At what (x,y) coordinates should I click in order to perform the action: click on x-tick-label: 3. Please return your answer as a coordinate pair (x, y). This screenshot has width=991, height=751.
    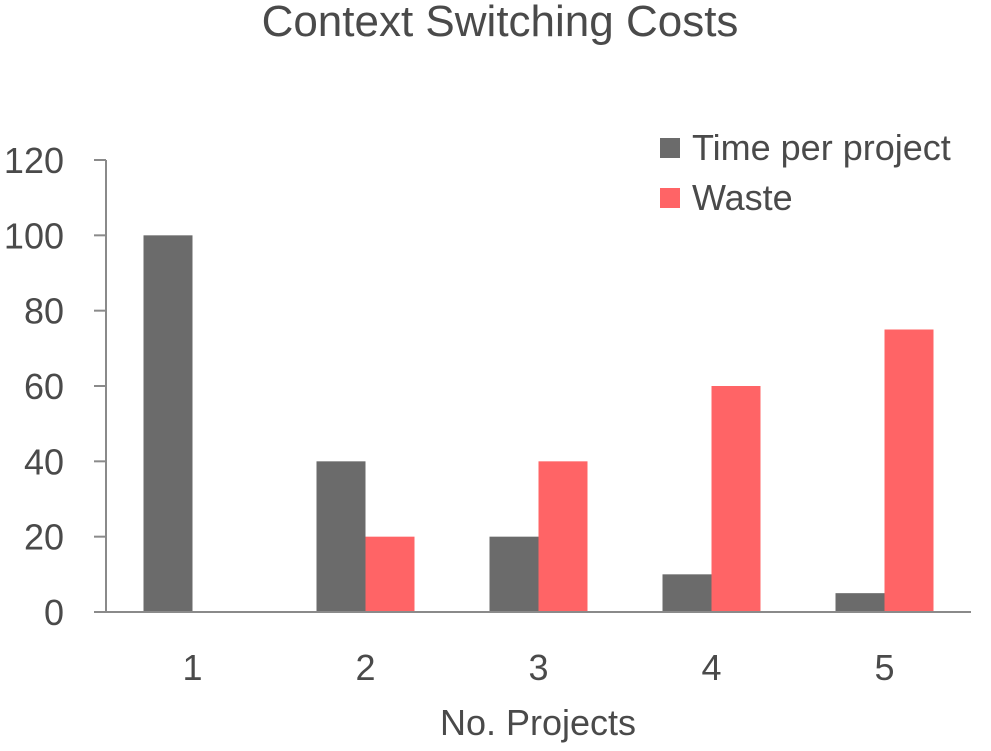
    Looking at the image, I should click on (538, 667).